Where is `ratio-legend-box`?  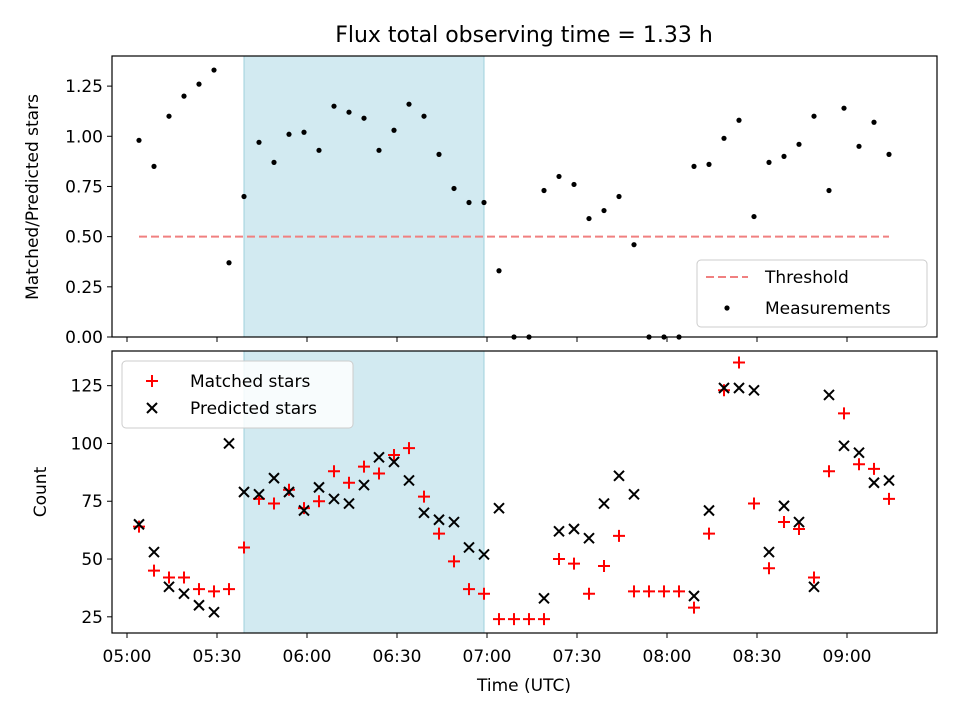
ratio-legend-box is located at coordinates (812, 293).